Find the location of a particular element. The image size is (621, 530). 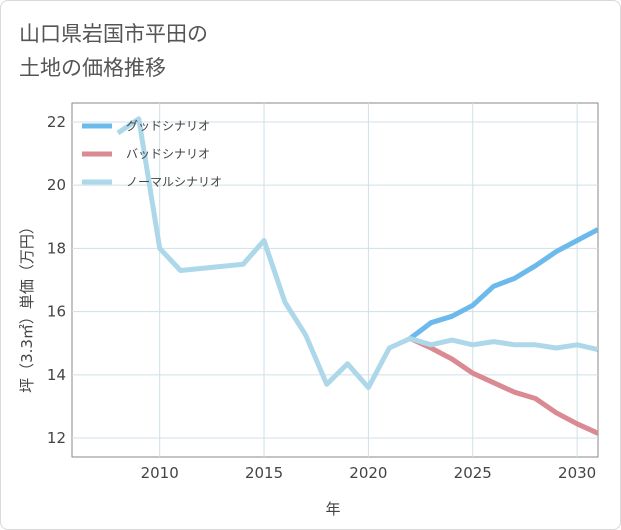

x-tick-label: 2015 is located at coordinates (264, 473).